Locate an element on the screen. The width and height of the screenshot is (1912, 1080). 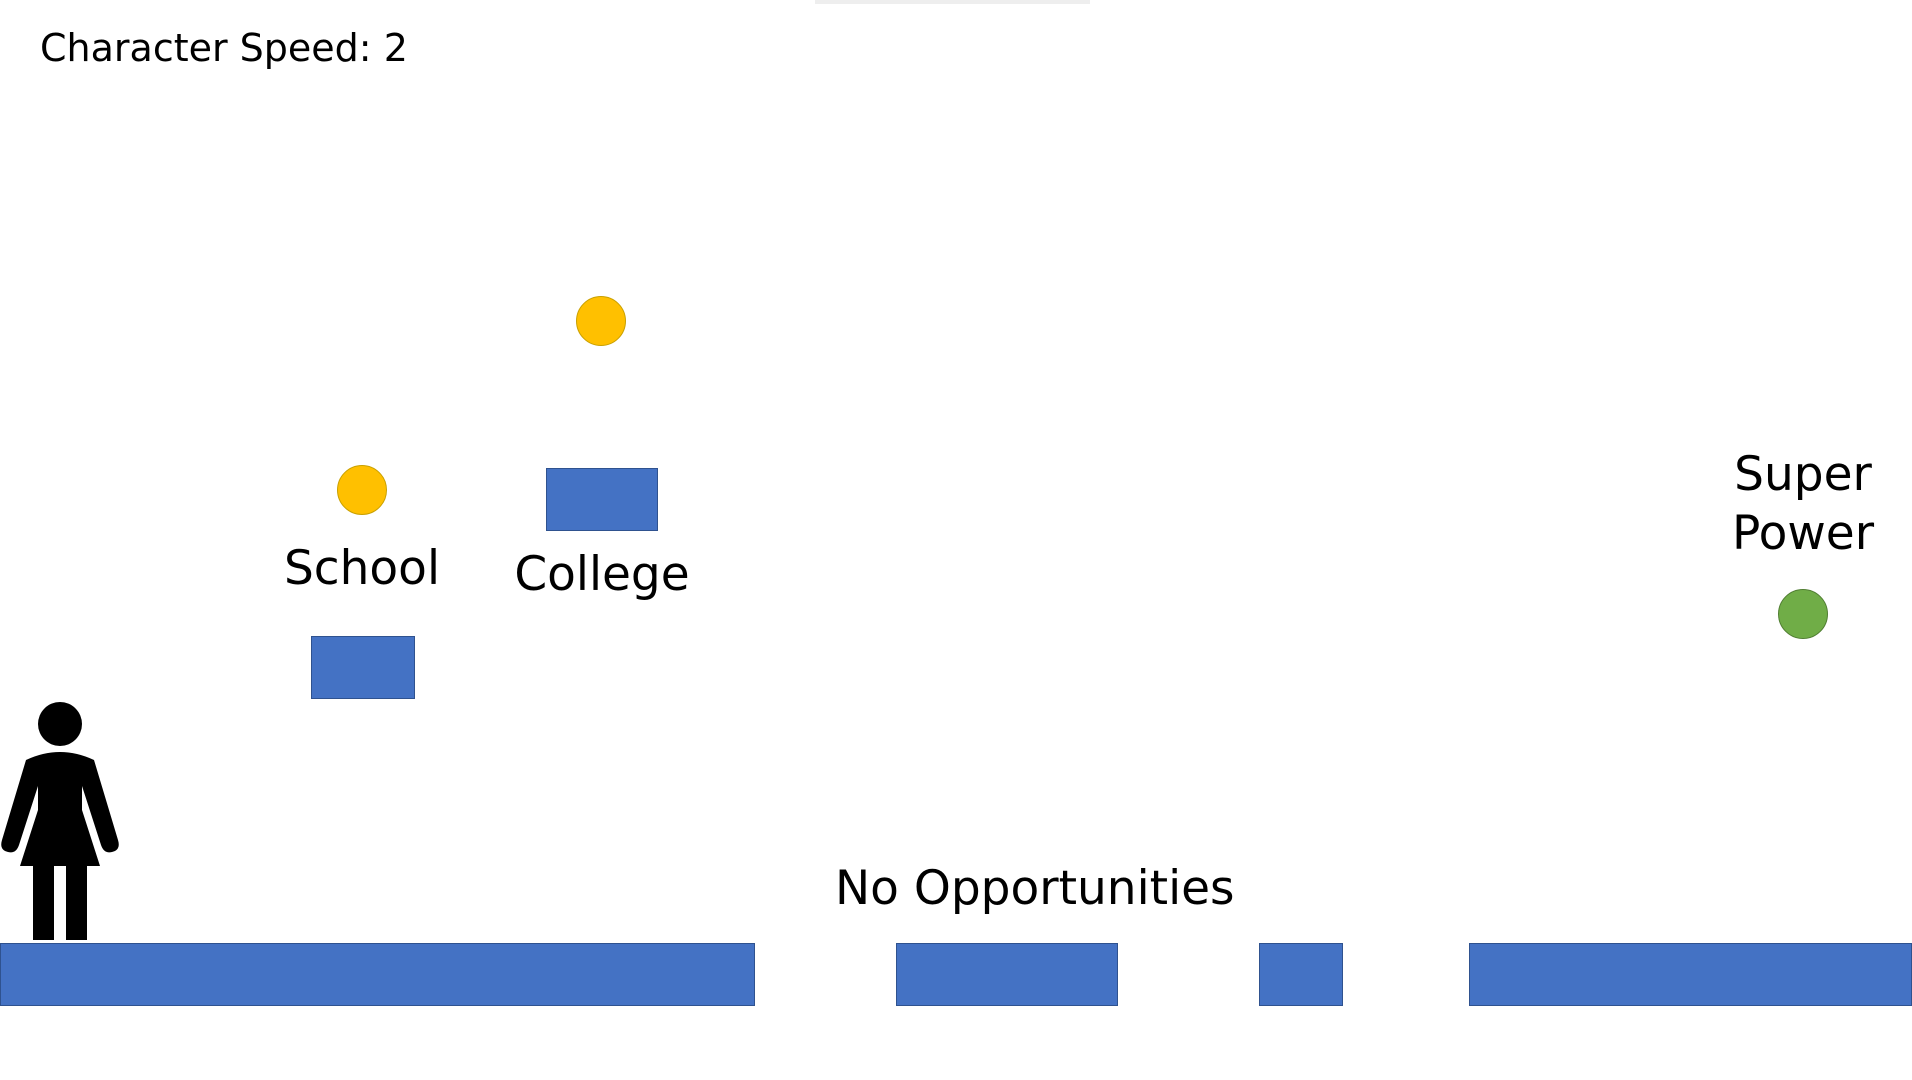
character-speed-display: Character Speed: 2 is located at coordinates (224, 48).